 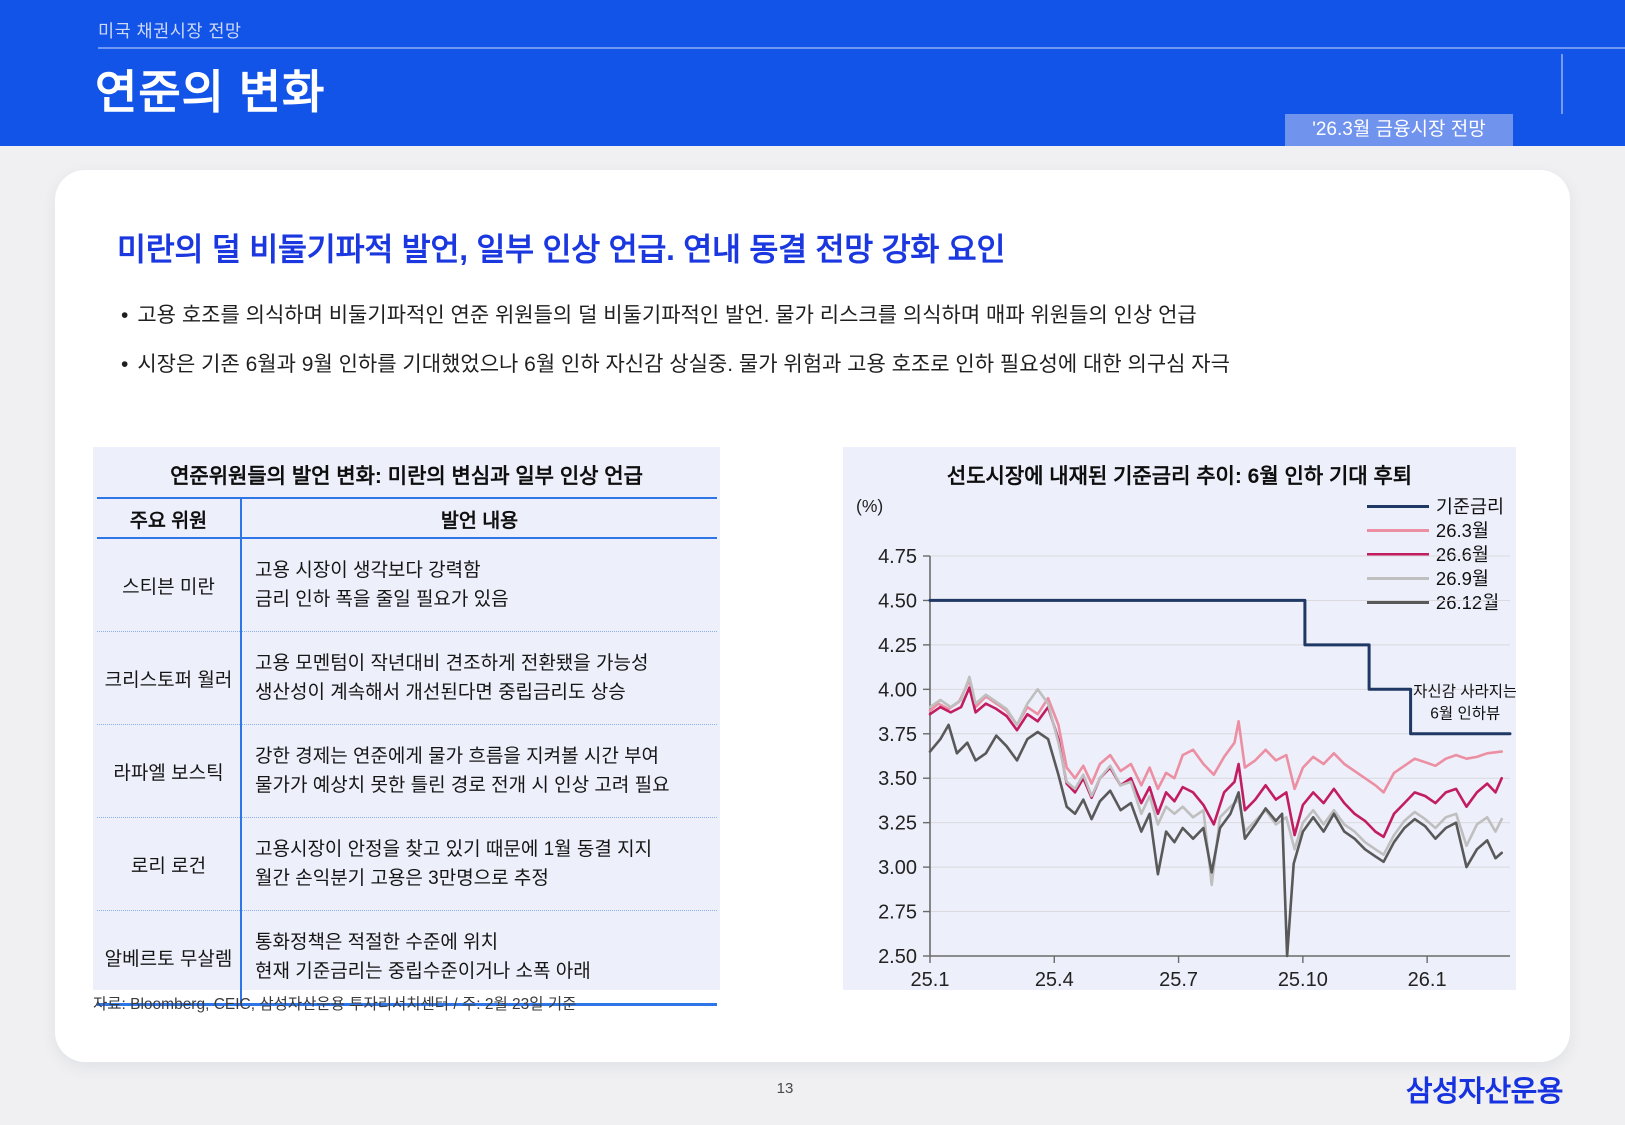 What do you see at coordinates (897, 779) in the screenshot?
I see `svg-text: 3.50` at bounding box center [897, 779].